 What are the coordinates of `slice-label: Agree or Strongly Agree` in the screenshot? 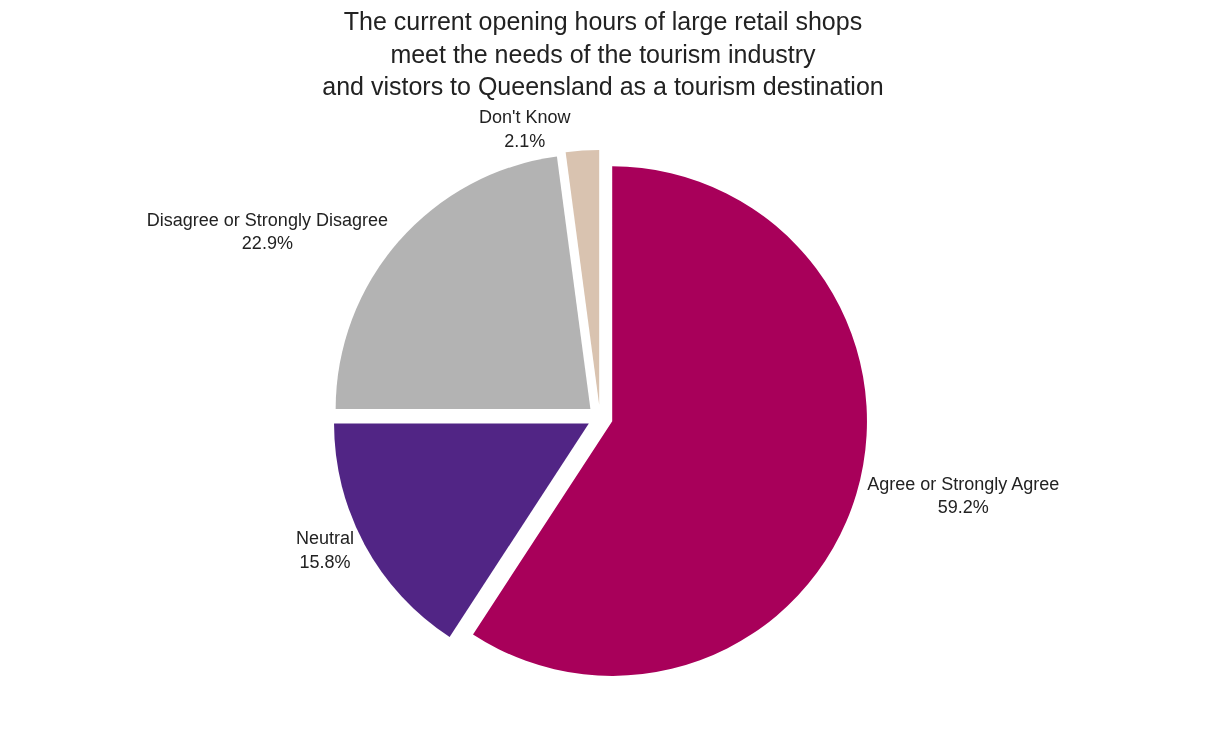 It's located at (963, 483).